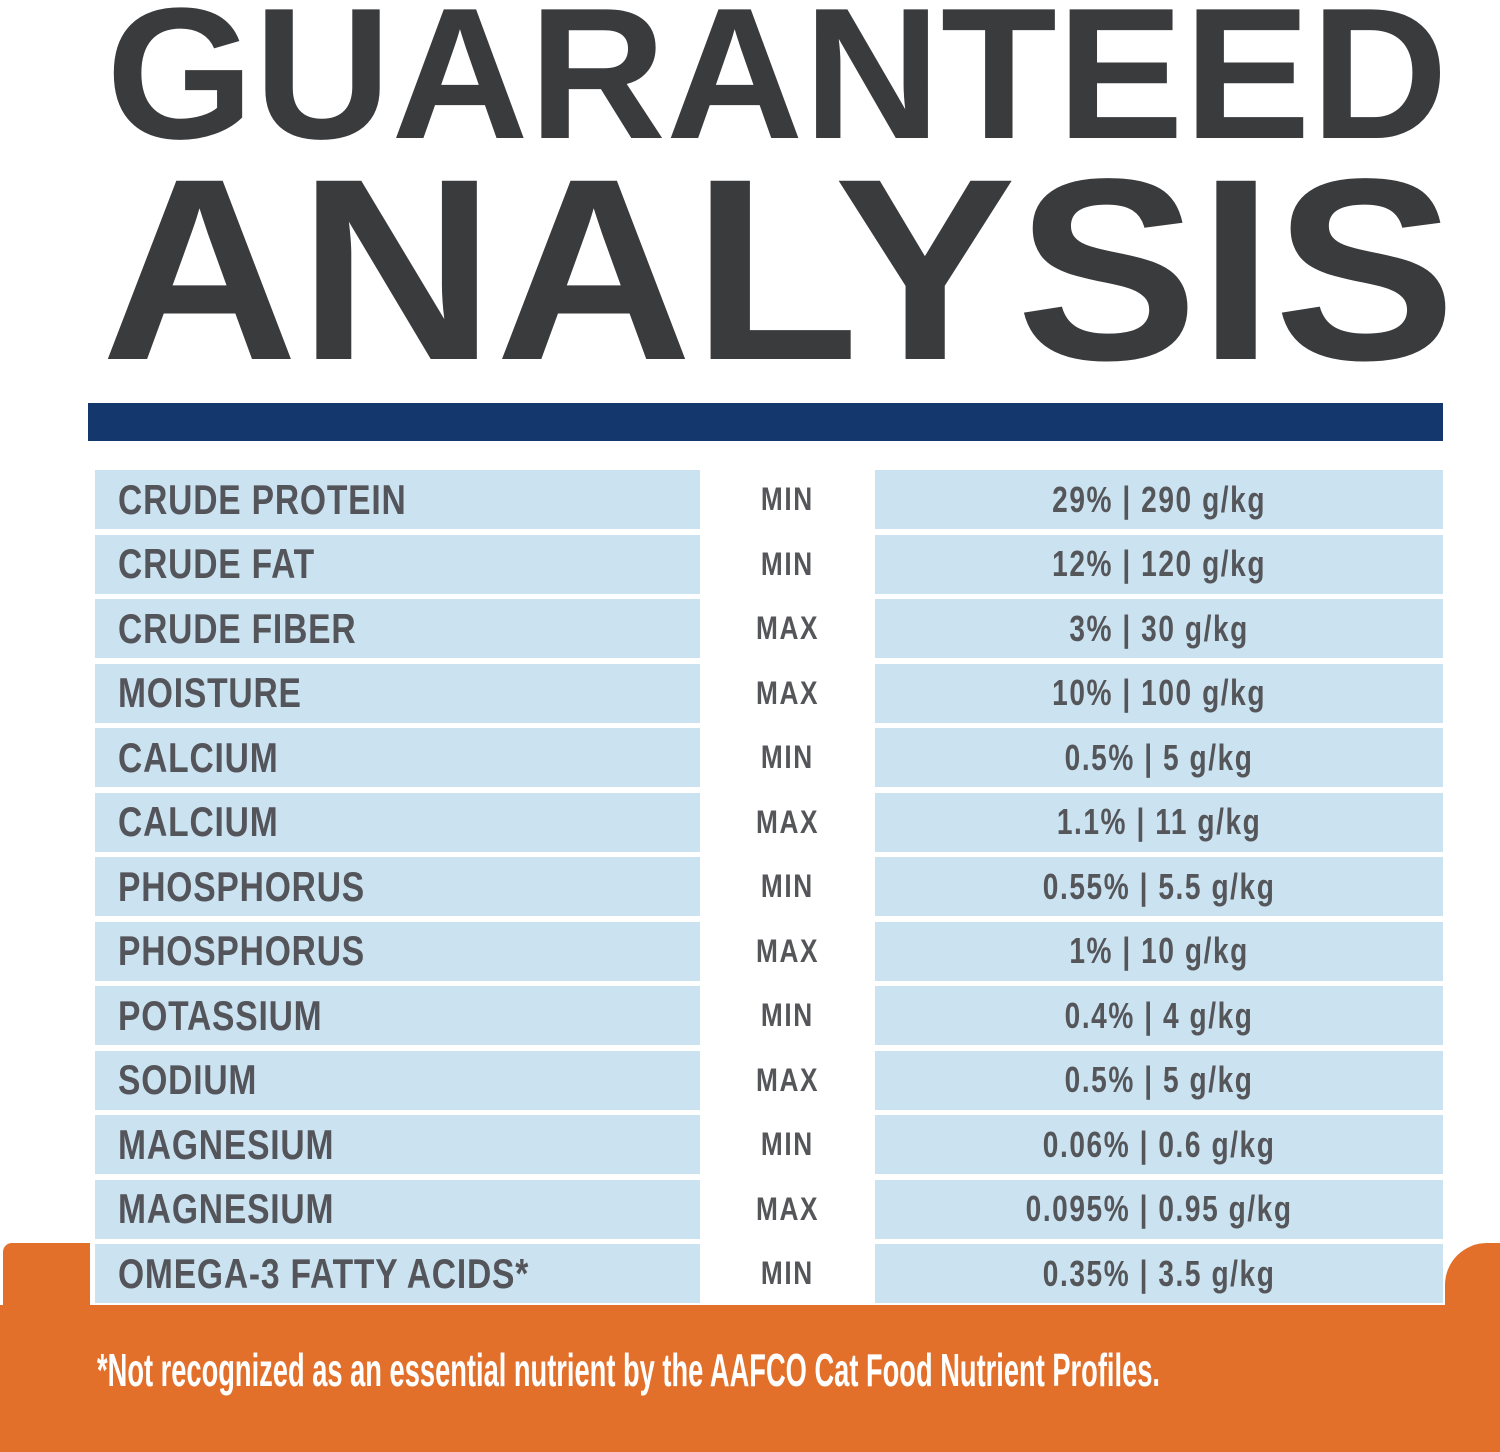  I want to click on divider-bar, so click(765, 422).